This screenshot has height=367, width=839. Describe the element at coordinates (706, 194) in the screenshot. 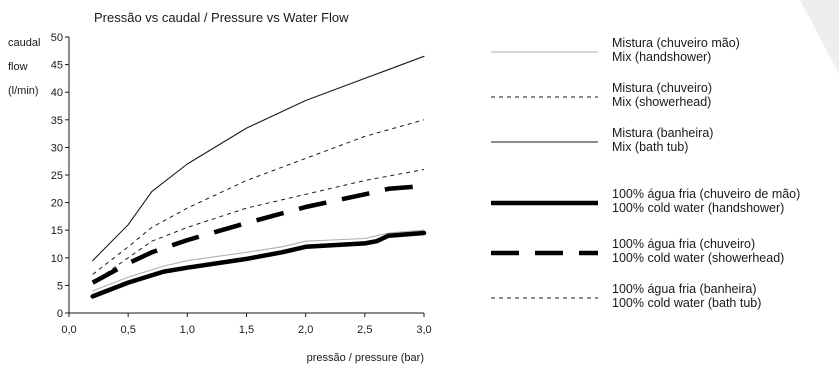

I see `legend-label-4: 100% água fria (chuveiro de mão)` at that location.